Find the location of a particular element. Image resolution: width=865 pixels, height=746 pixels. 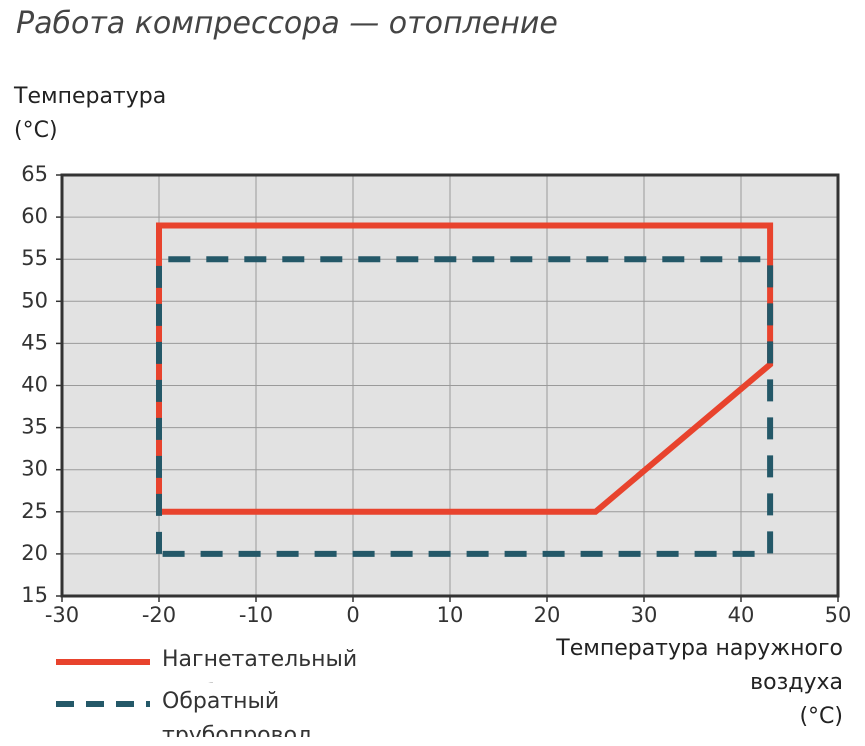

x-axis-label-line: Температура наружного is located at coordinates (699, 648).